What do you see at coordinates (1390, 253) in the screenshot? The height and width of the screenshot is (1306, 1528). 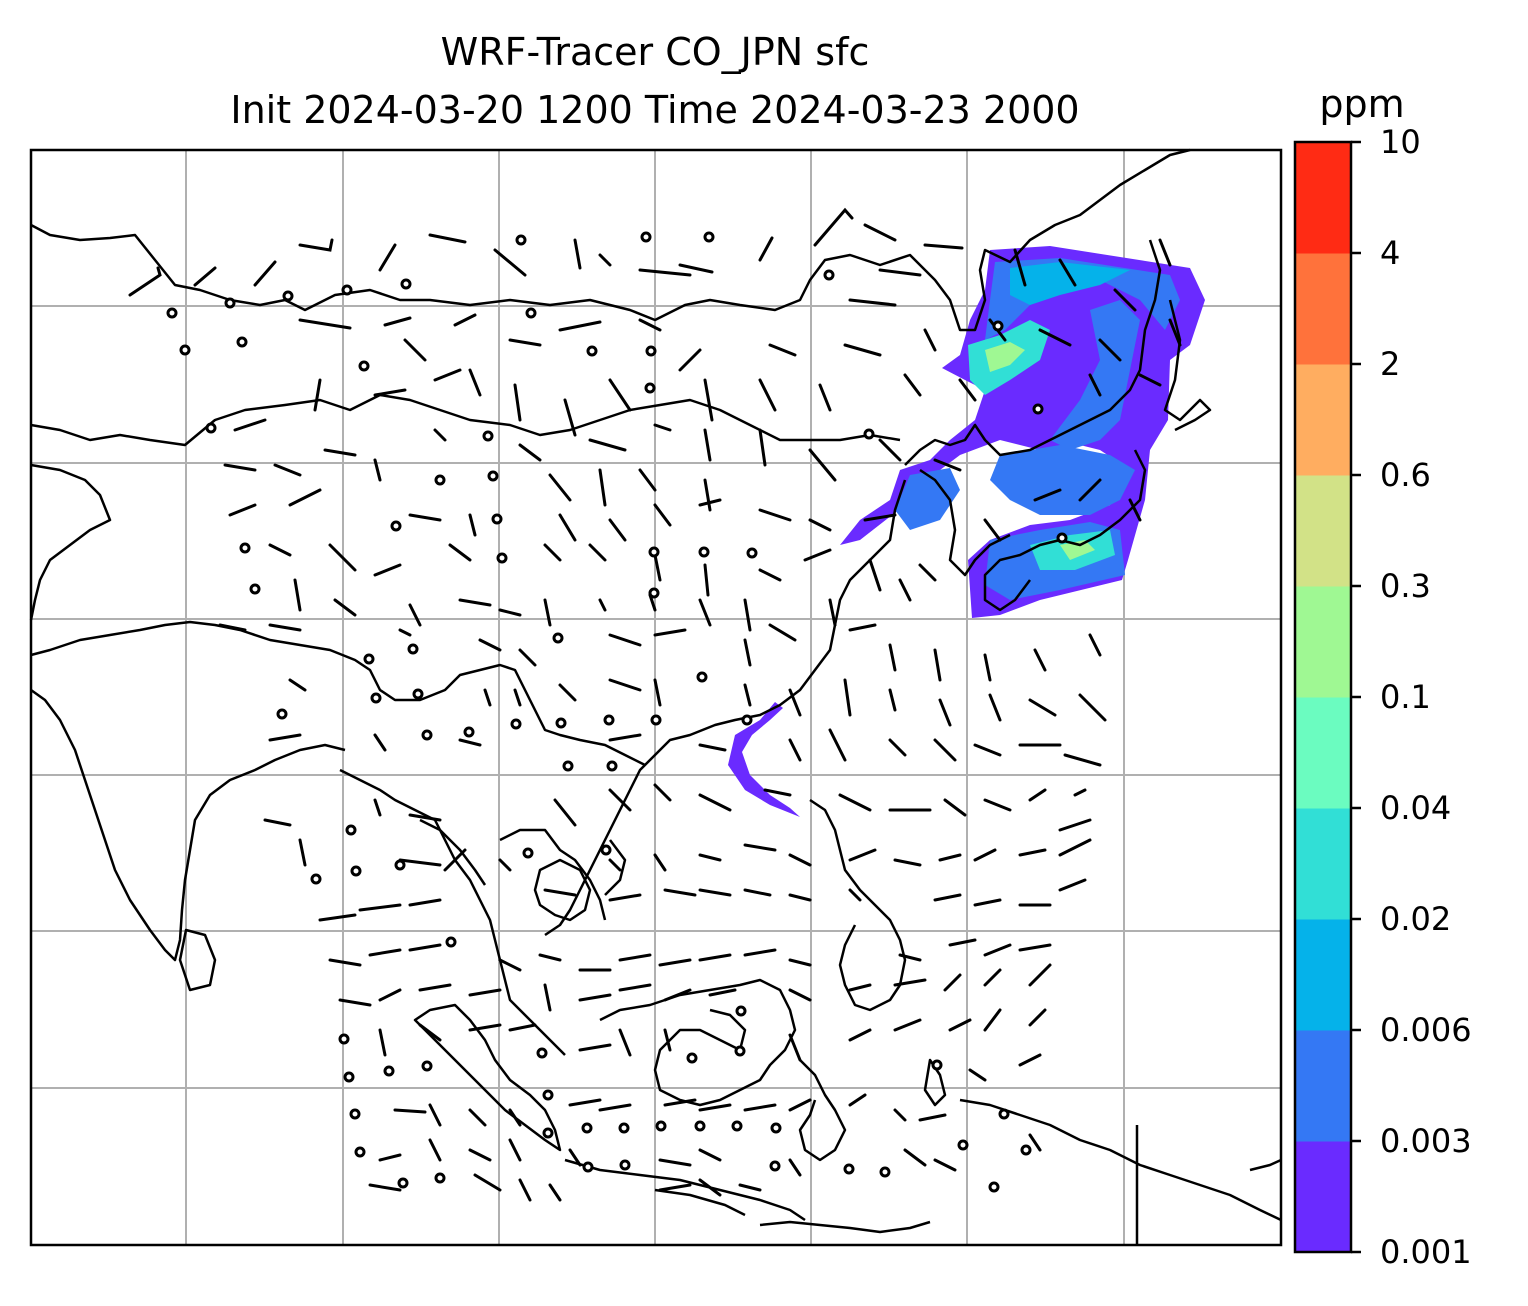 I see `colorbar-tick-label: 4` at bounding box center [1390, 253].